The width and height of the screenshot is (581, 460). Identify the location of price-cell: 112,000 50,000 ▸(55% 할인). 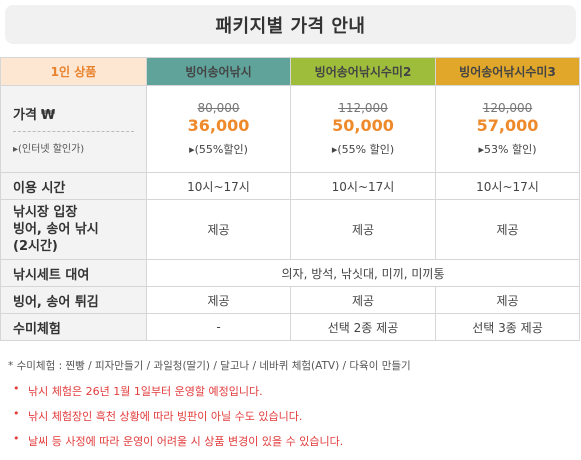
(363, 129).